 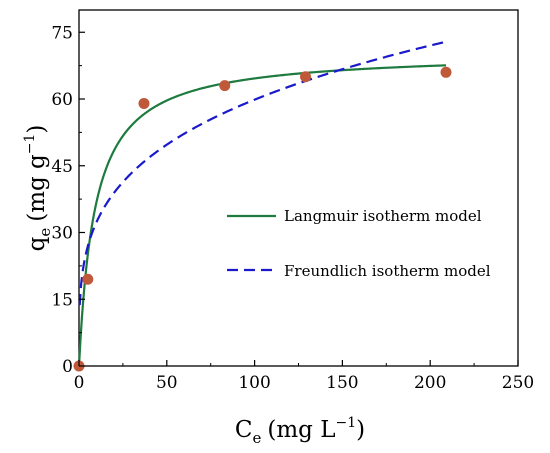 What do you see at coordinates (430, 383) in the screenshot?
I see `x-tick-label: 200` at bounding box center [430, 383].